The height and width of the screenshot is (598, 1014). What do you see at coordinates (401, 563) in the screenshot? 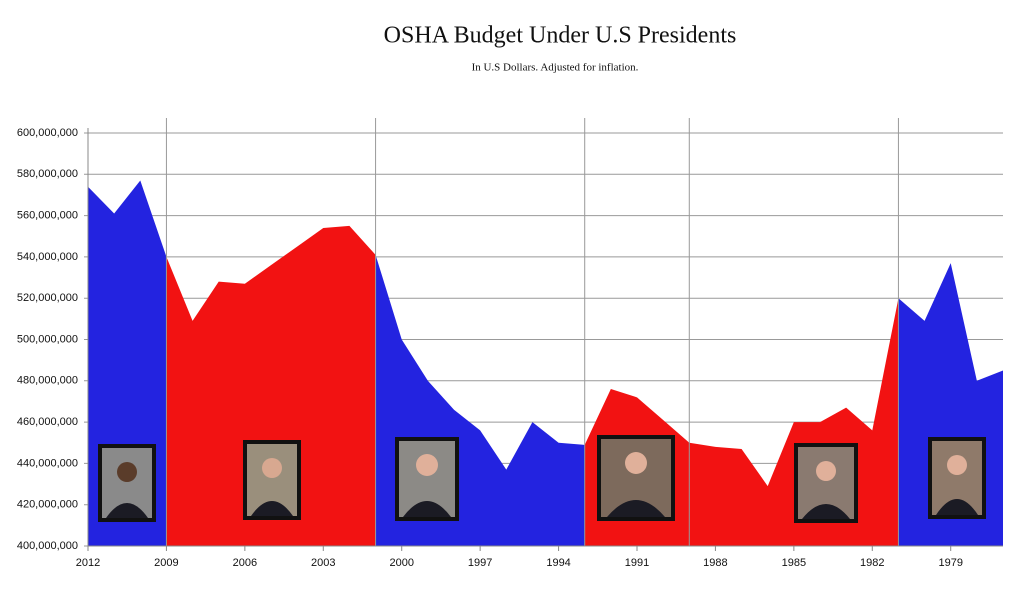
I see `x-tick-label: 2000` at bounding box center [401, 563].